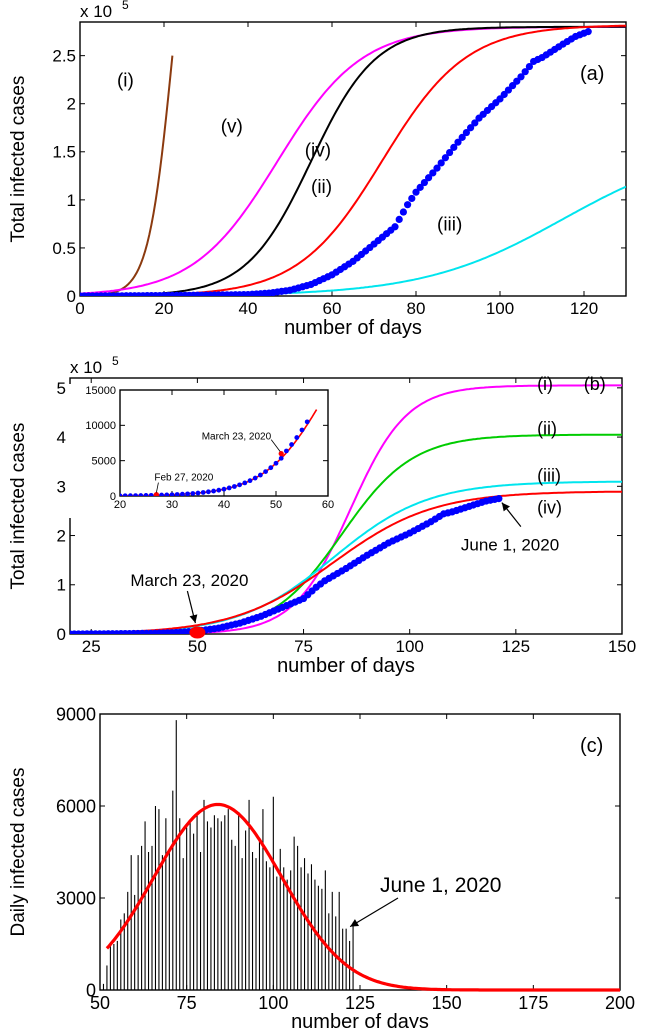  What do you see at coordinates (510, 545) in the screenshot?
I see `panel-b-june-callout: June 1, 2020` at bounding box center [510, 545].